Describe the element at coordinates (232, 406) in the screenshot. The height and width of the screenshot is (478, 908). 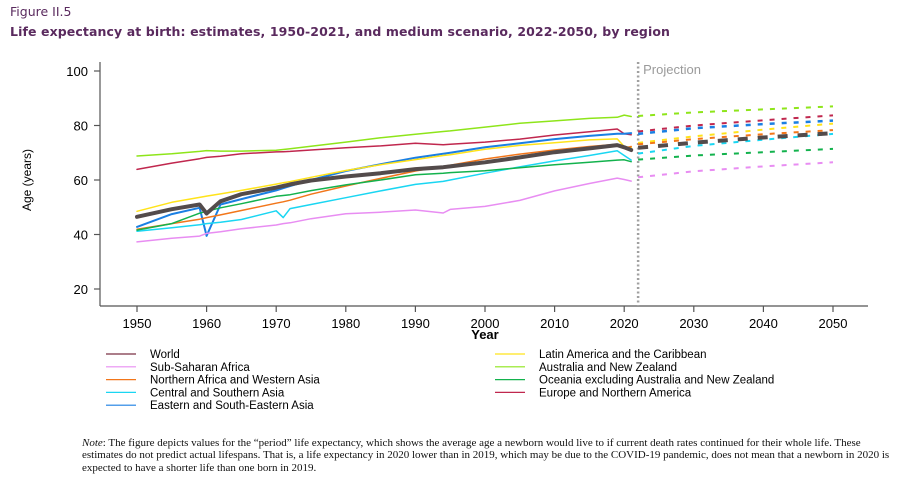
I see `legend-label: Eastern and South-Eastern Asia` at that location.